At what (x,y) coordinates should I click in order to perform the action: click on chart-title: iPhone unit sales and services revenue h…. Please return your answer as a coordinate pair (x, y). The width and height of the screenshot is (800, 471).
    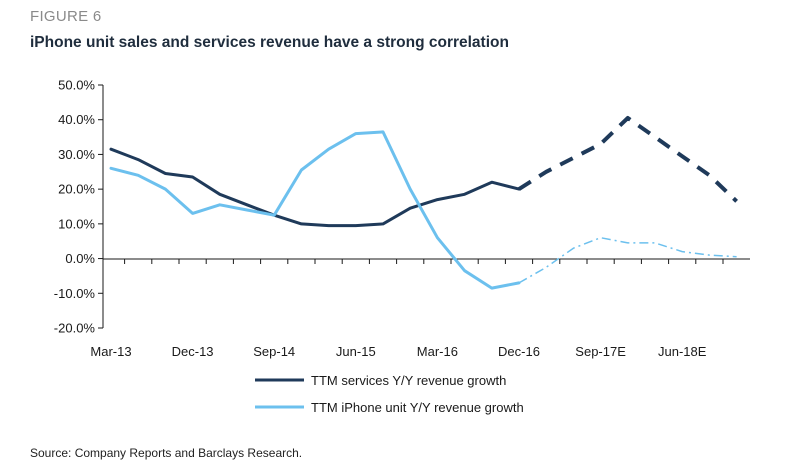
    Looking at the image, I should click on (269, 42).